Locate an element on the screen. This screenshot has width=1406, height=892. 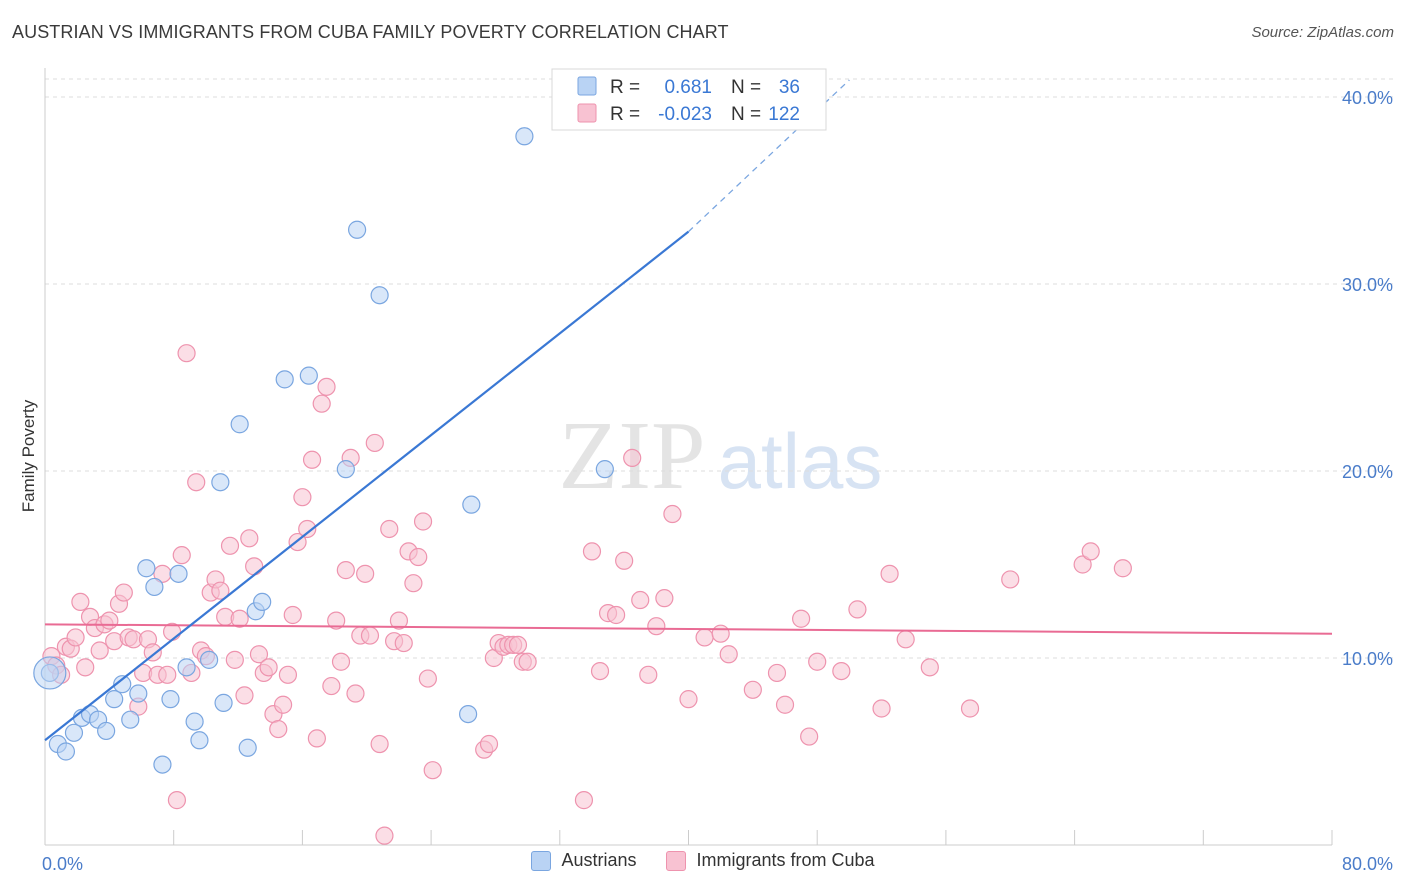
x-tick-label-min: 0.0% is located at coordinates (62, 864).